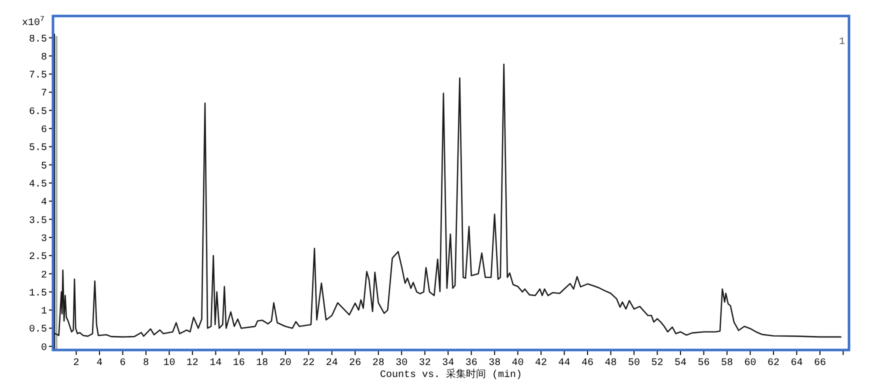 The height and width of the screenshot is (386, 875). What do you see at coordinates (99, 363) in the screenshot?
I see `x-tick-label: 4` at bounding box center [99, 363].